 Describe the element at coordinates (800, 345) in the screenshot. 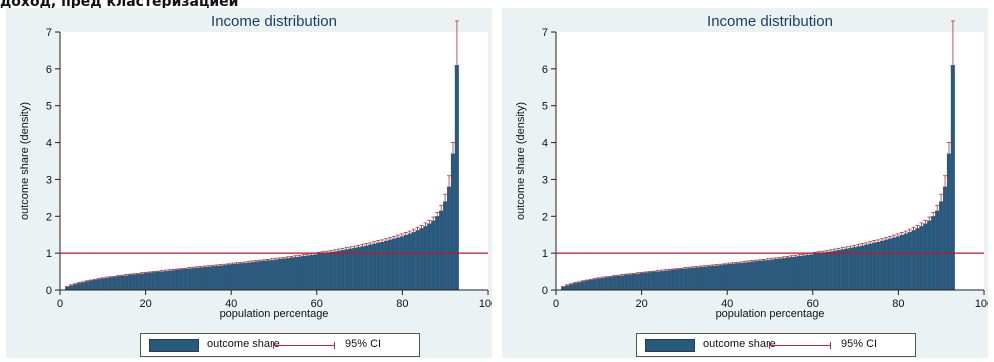

I see `legend-ci-marker` at that location.